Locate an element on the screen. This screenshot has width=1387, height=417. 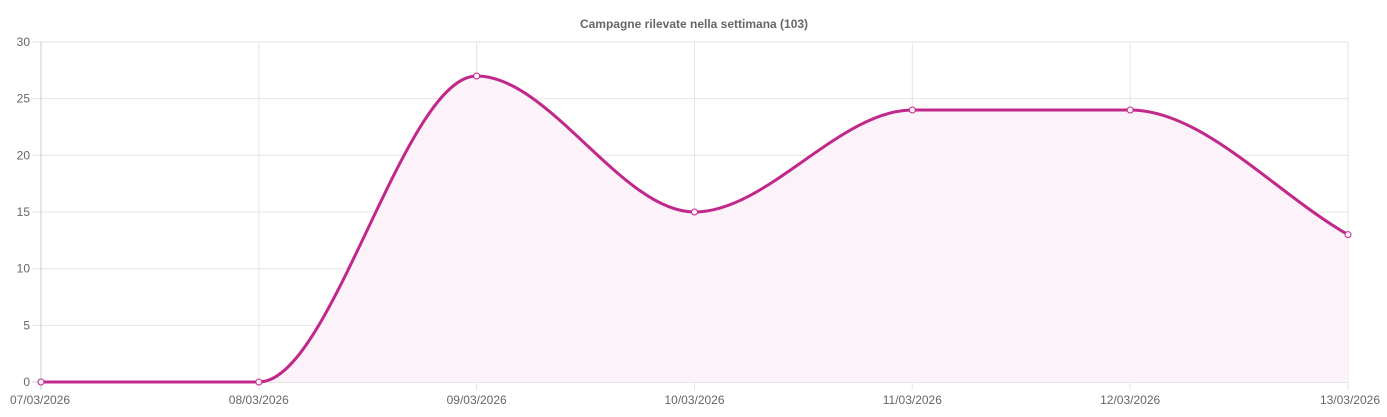
x-tick-label: 11/03/2026 is located at coordinates (912, 400).